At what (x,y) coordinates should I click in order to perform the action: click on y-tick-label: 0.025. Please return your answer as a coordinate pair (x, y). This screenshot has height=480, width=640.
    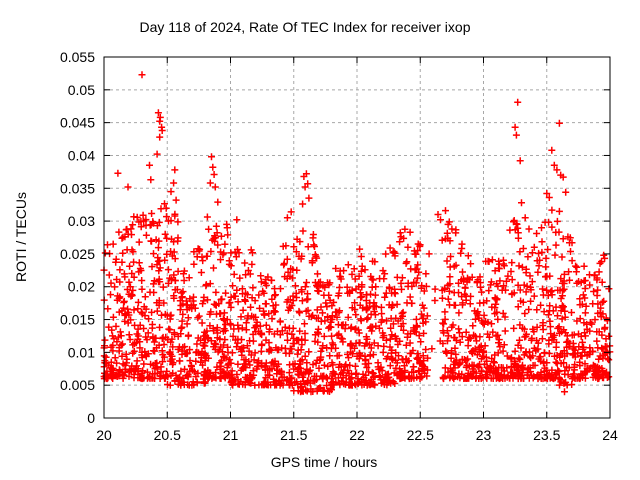
    Looking at the image, I should click on (77, 254).